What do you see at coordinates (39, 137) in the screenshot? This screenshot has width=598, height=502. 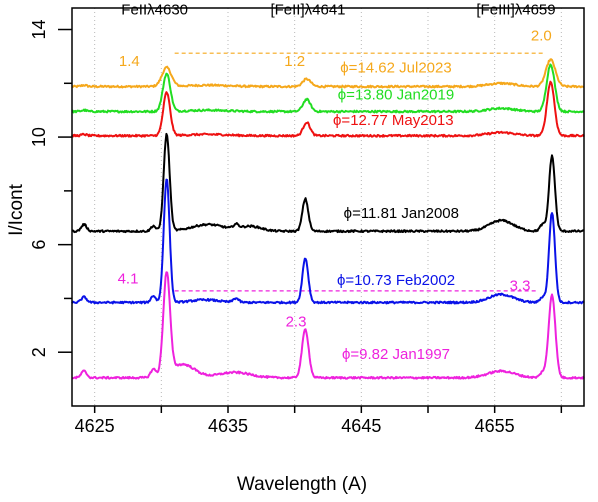 I see `y-tick-label-4: 10` at bounding box center [39, 137].